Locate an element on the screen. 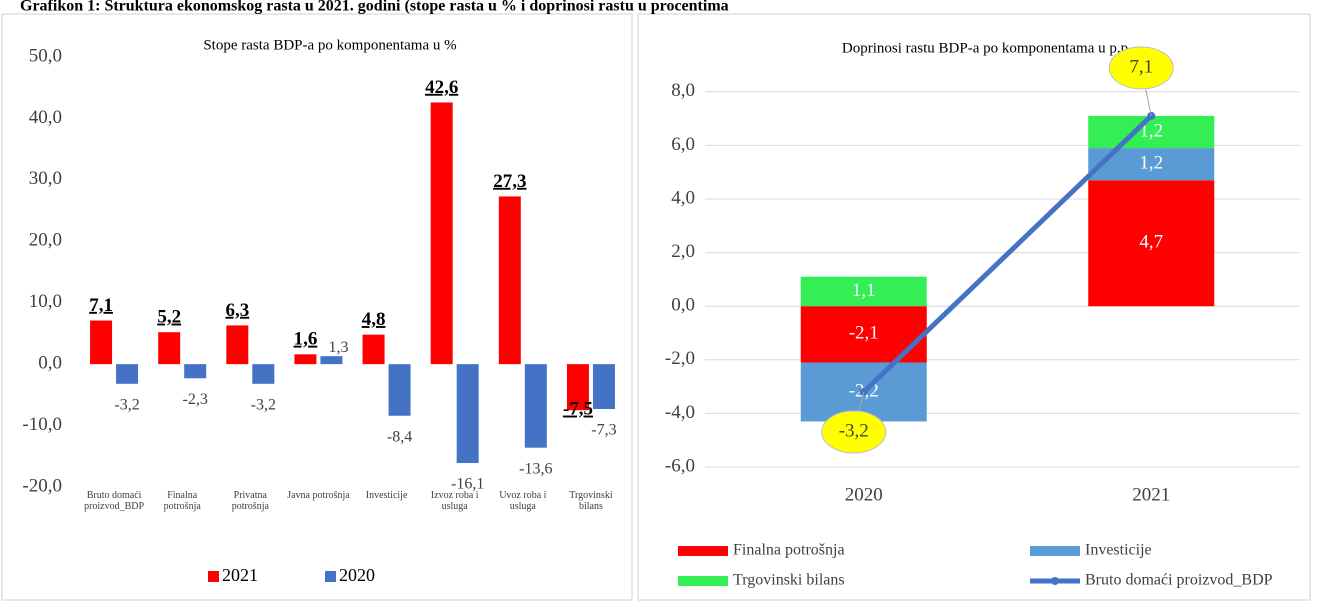  data-label: 1,1 is located at coordinates (864, 290).